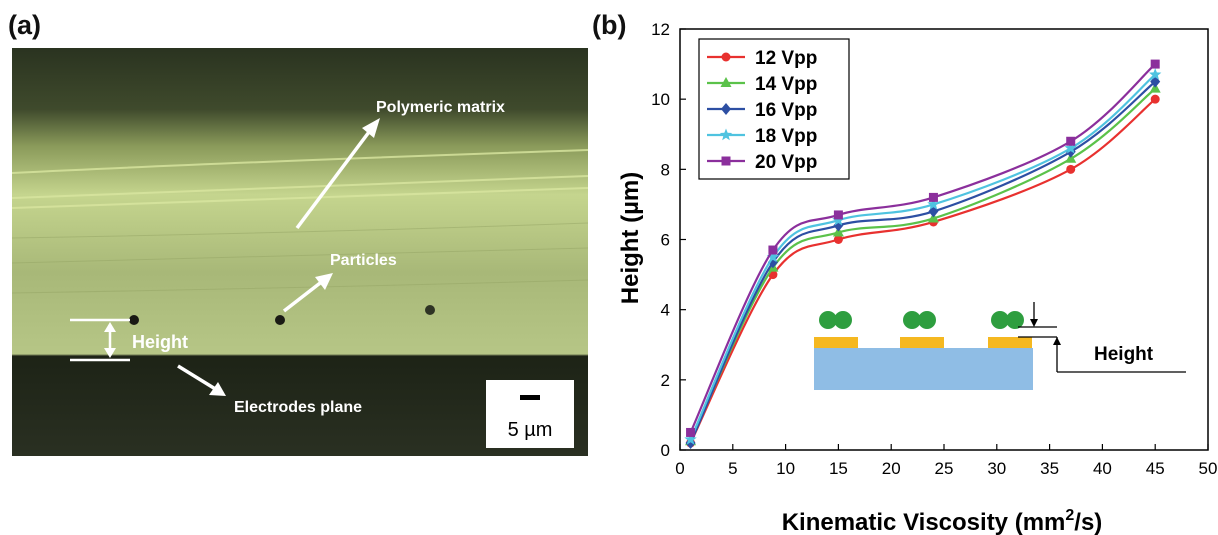 This screenshot has width=1218, height=535. What do you see at coordinates (786, 162) in the screenshot?
I see `legend-label: 20 Vpp` at bounding box center [786, 162].